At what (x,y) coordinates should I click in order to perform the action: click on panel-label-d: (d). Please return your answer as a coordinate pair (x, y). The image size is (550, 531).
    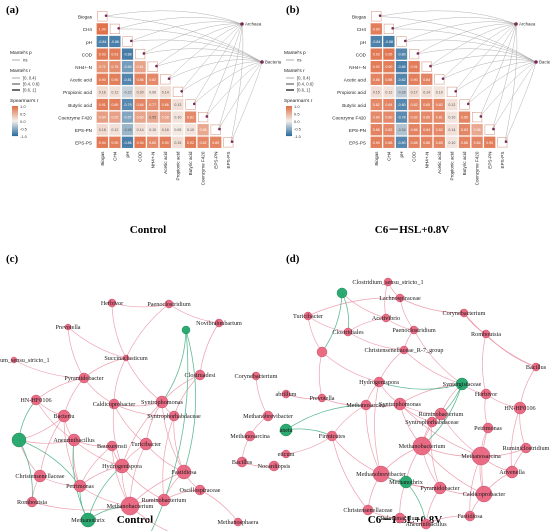
    Looking at the image, I should click on (293, 259).